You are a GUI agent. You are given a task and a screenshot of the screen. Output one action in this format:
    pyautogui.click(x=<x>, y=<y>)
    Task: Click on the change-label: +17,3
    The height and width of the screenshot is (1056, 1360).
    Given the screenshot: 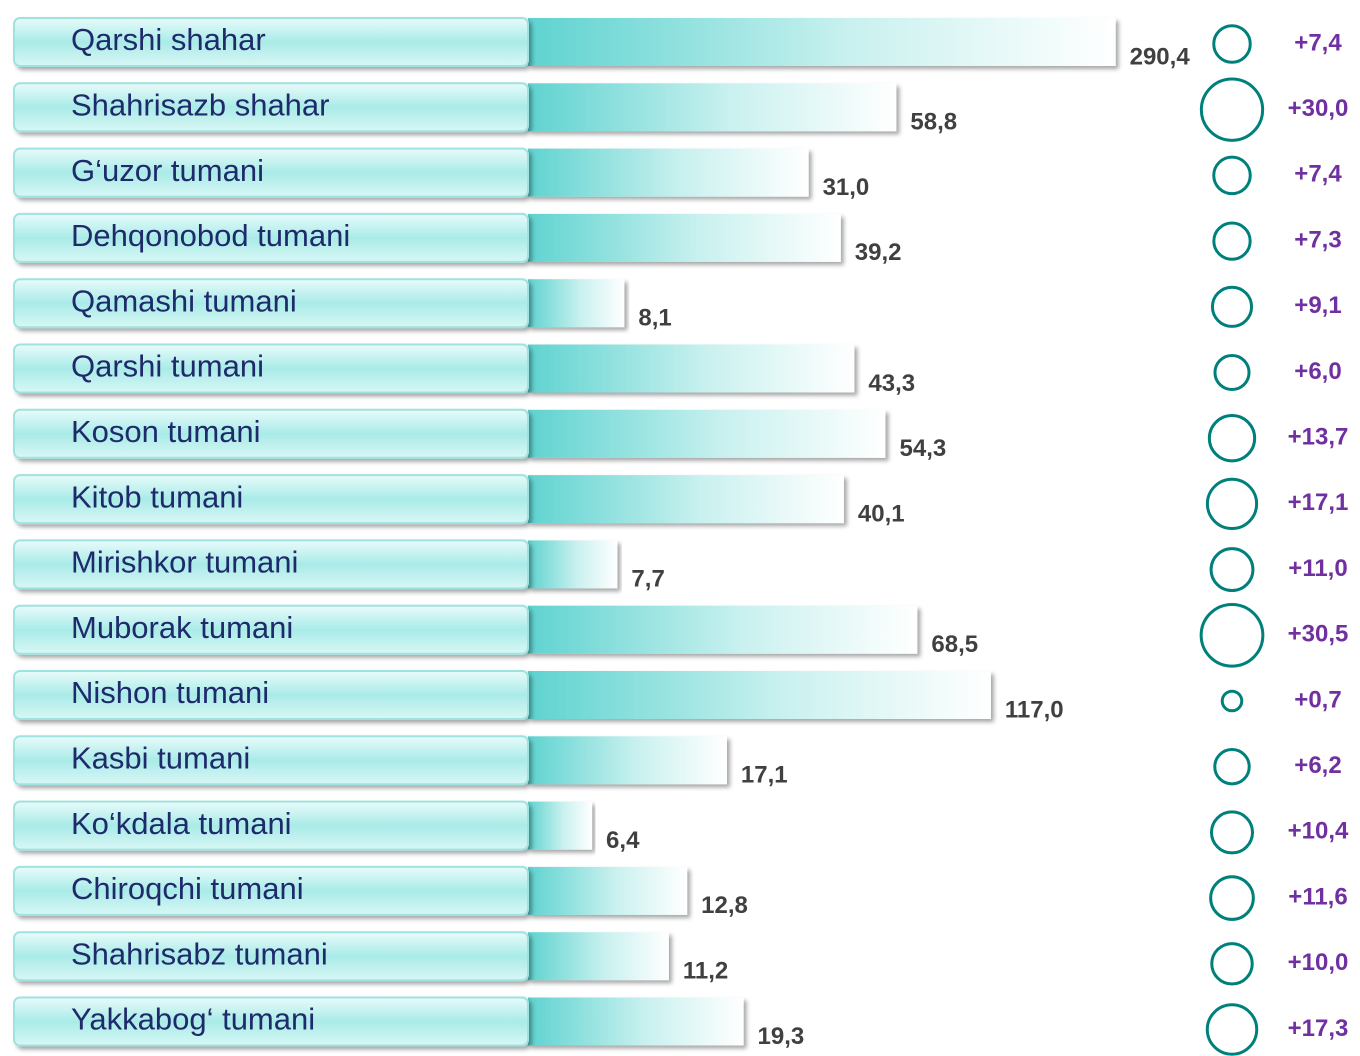 What is the action you would take?
    pyautogui.click(x=1318, y=1028)
    